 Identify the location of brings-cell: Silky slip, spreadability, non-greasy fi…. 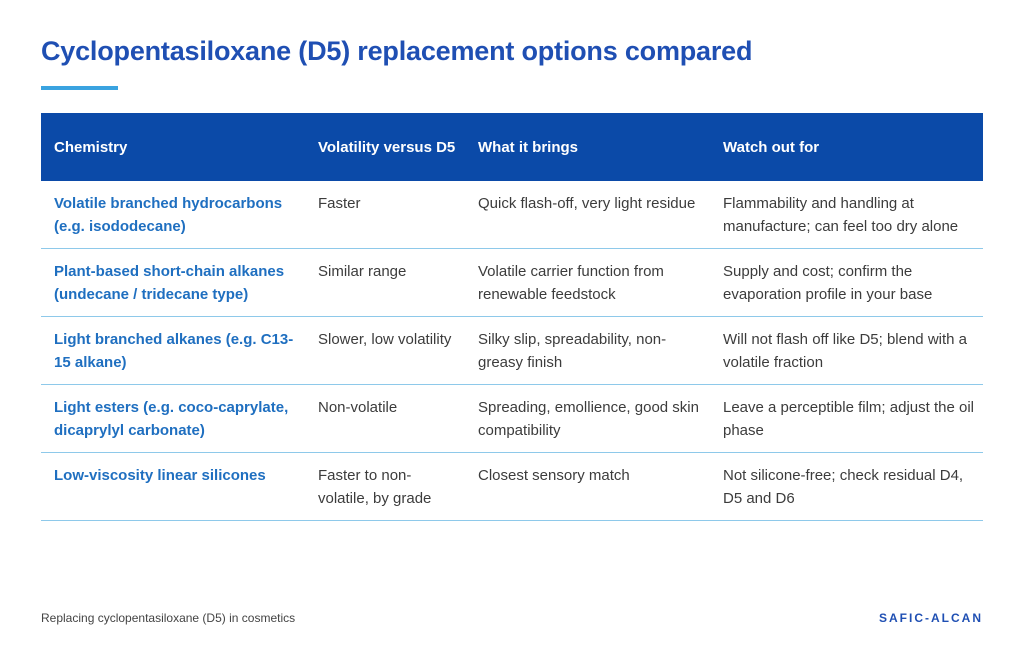
(587, 350).